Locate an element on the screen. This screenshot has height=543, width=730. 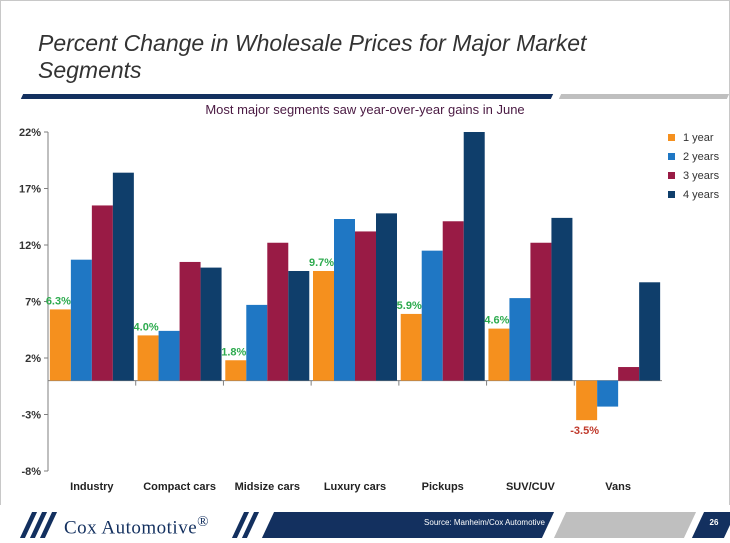
category-label: Luxury cars is located at coordinates (355, 487).